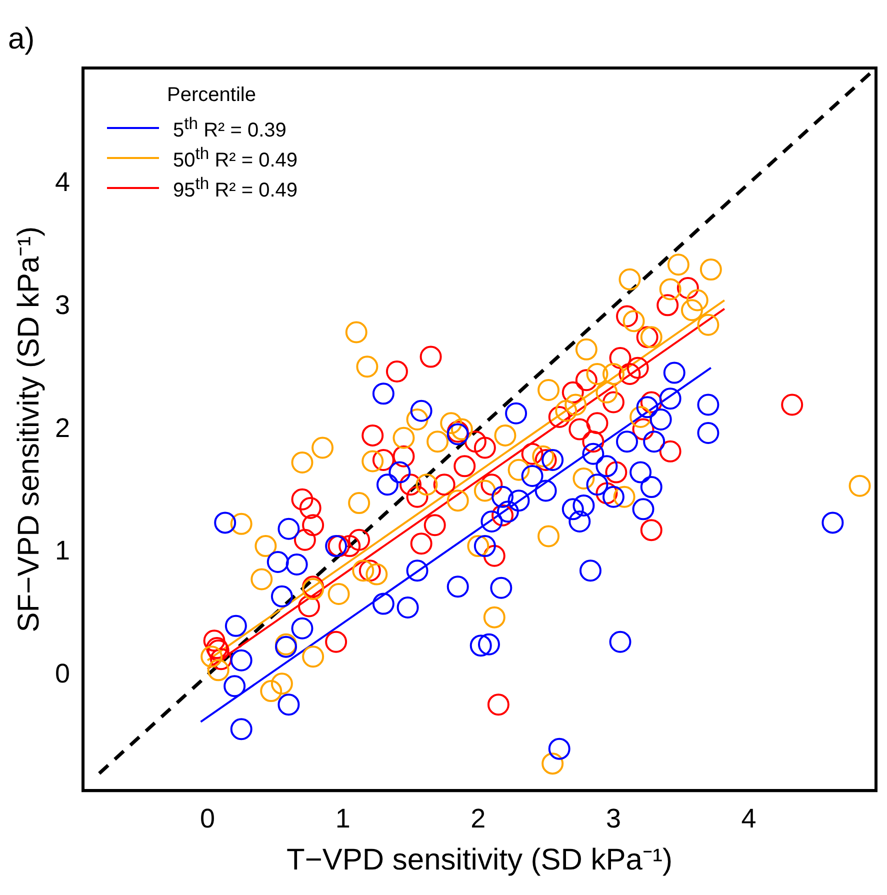 The image size is (887, 895). I want to click on legend-label: 5$^{th}$ R² = 0.39, so click(229, 128).